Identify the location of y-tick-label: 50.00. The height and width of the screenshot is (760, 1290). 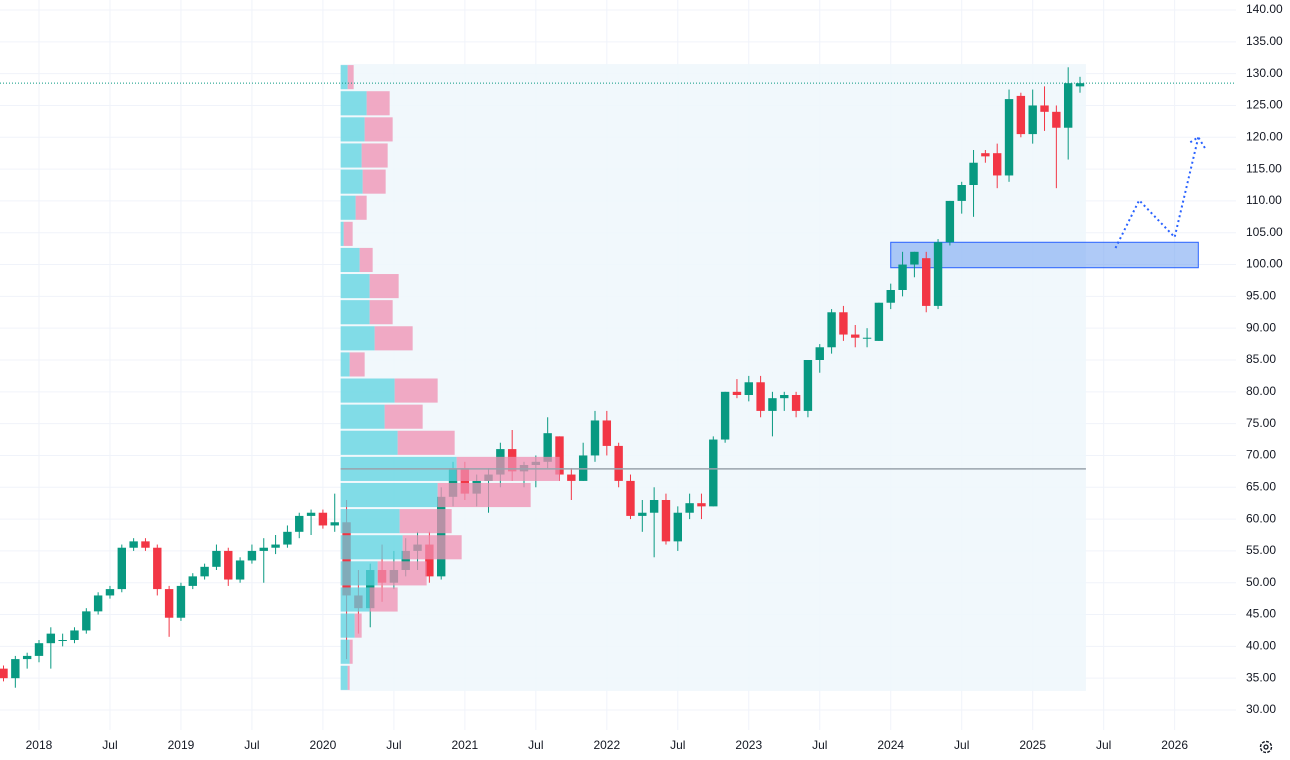
(1261, 582).